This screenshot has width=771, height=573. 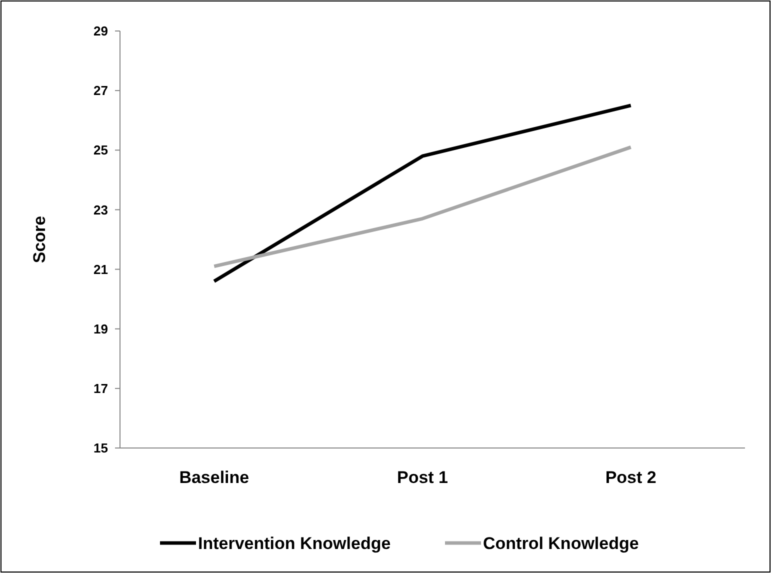 I want to click on y-tick-label: 23, so click(x=101, y=210).